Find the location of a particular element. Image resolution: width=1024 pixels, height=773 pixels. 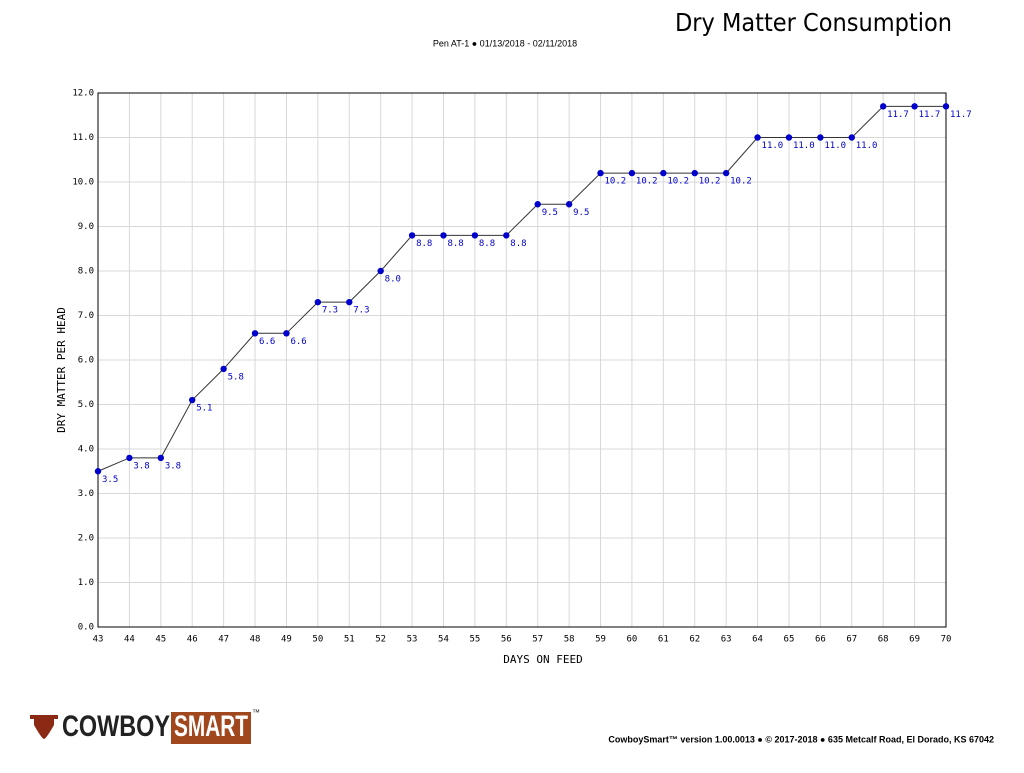

data-label: 3.5 is located at coordinates (110, 480).